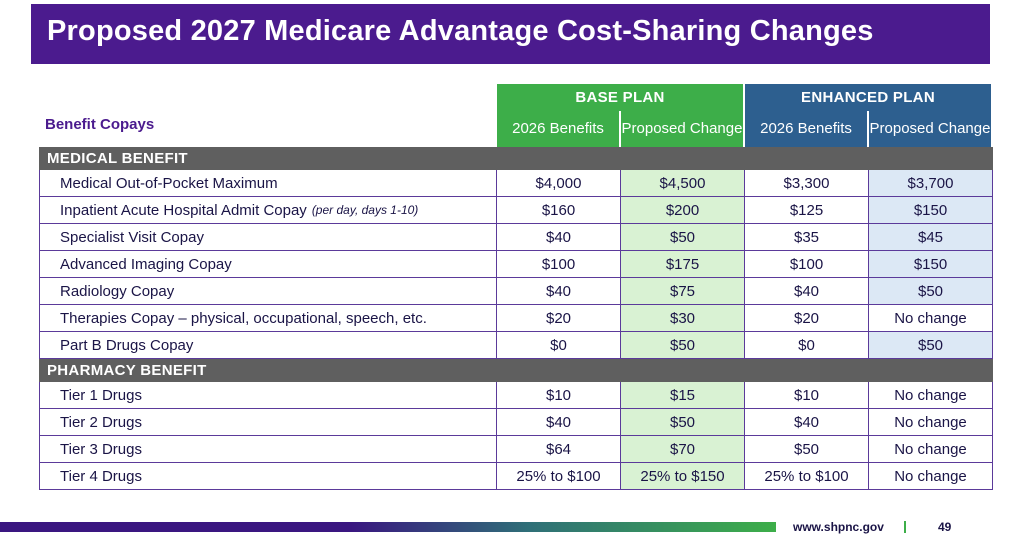 Image resolution: width=1024 pixels, height=548 pixels. I want to click on table-row: Tier 1 Drugs $10 $15 $10 No change, so click(516, 395).